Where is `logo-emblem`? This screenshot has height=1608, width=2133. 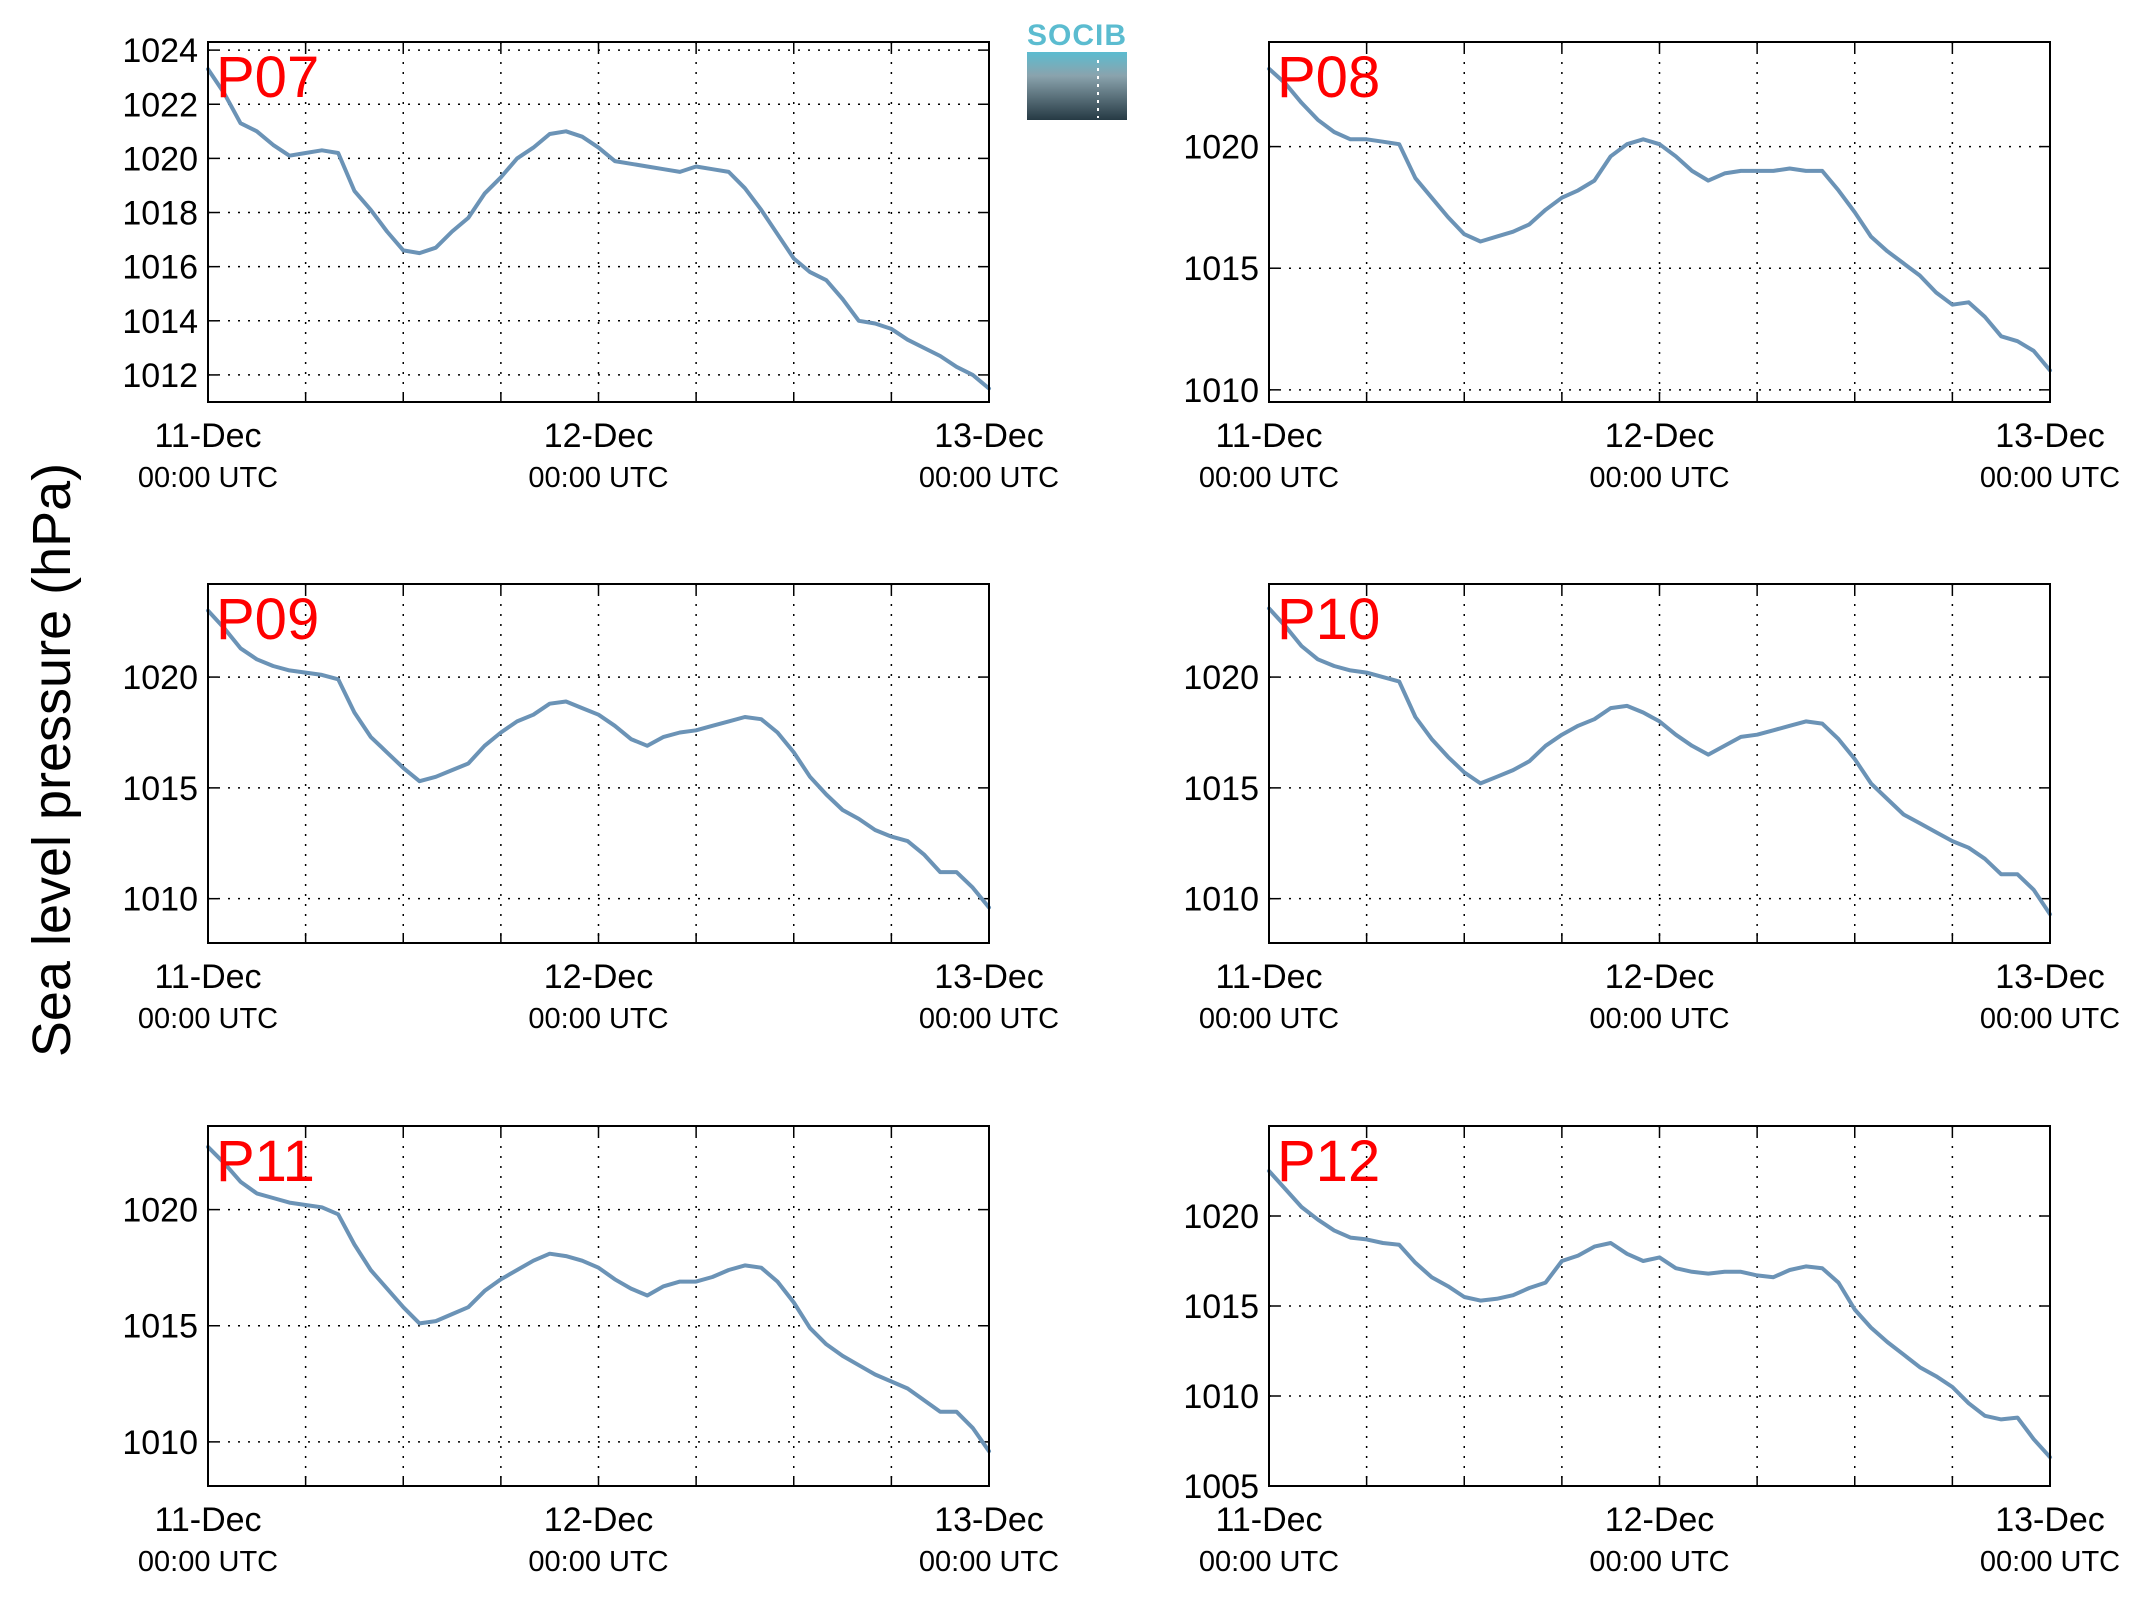
logo-emblem is located at coordinates (1077, 86).